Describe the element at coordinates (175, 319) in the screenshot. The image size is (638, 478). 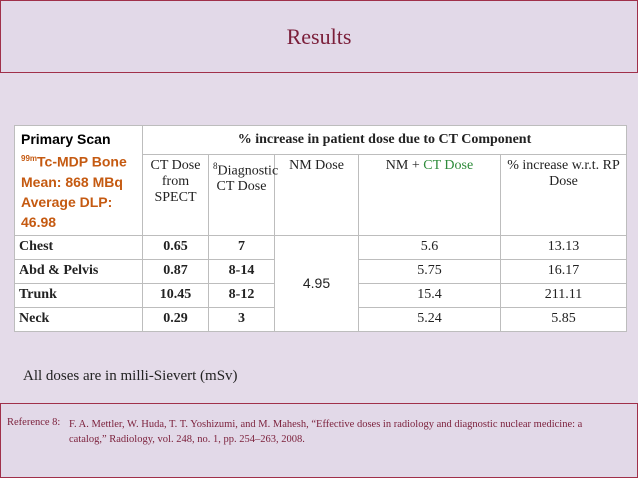
I see `ct-spect-cell: 0.29` at that location.